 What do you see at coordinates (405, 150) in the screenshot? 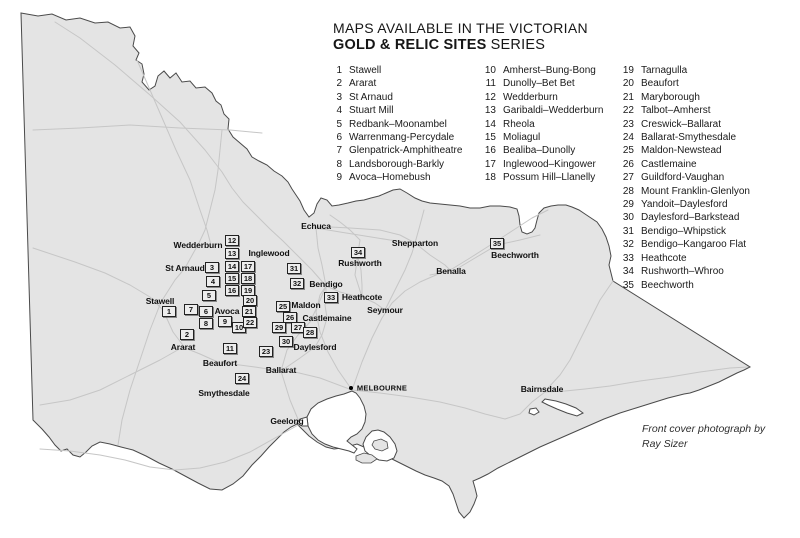
I see `legend-item-7: 7 Glenpatrick-Amphitheatre` at bounding box center [405, 150].